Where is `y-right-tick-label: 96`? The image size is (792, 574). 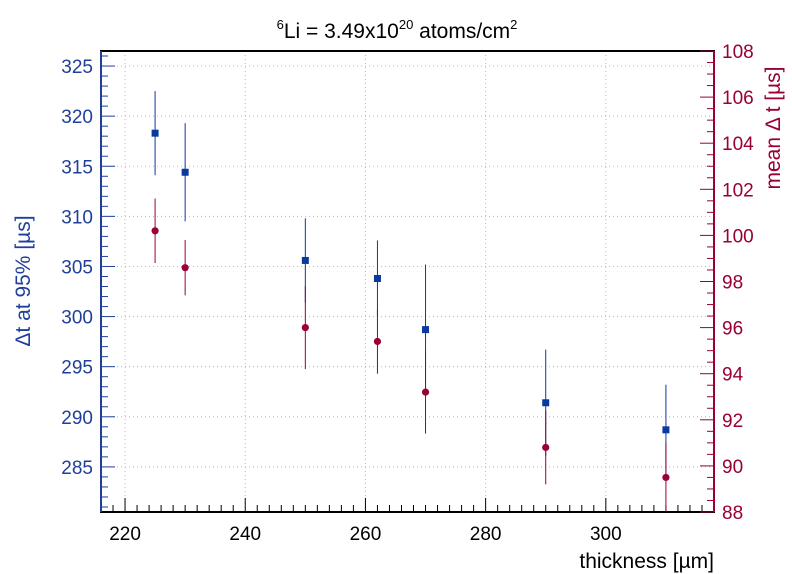
y-right-tick-label: 96 is located at coordinates (732, 329).